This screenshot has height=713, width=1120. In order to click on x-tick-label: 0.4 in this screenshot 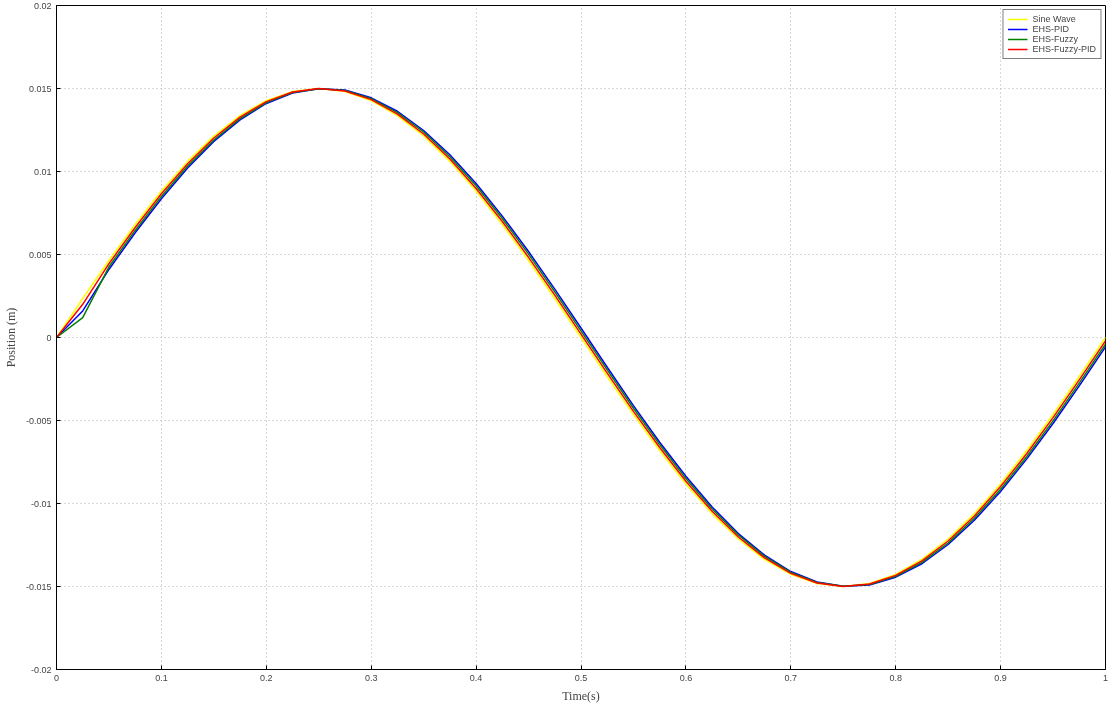, I will do `click(476, 677)`.